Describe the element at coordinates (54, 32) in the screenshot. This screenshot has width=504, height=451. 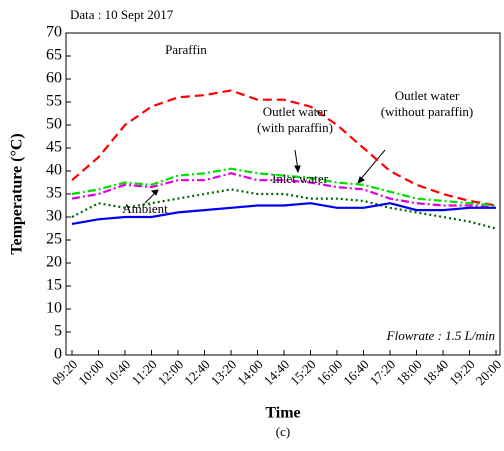
I see `y-tick-label: 70` at that location.